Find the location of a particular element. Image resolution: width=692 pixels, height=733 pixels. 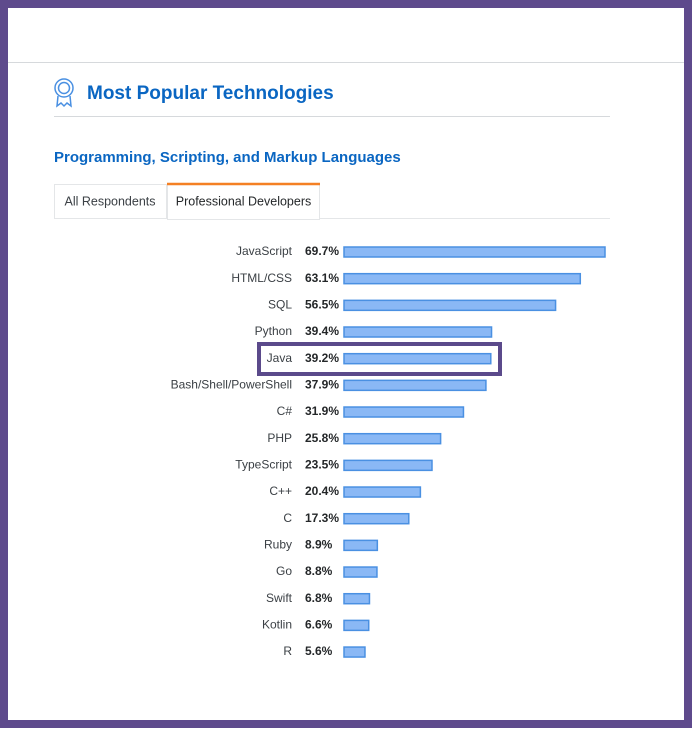

category-label: C is located at coordinates (287, 518).